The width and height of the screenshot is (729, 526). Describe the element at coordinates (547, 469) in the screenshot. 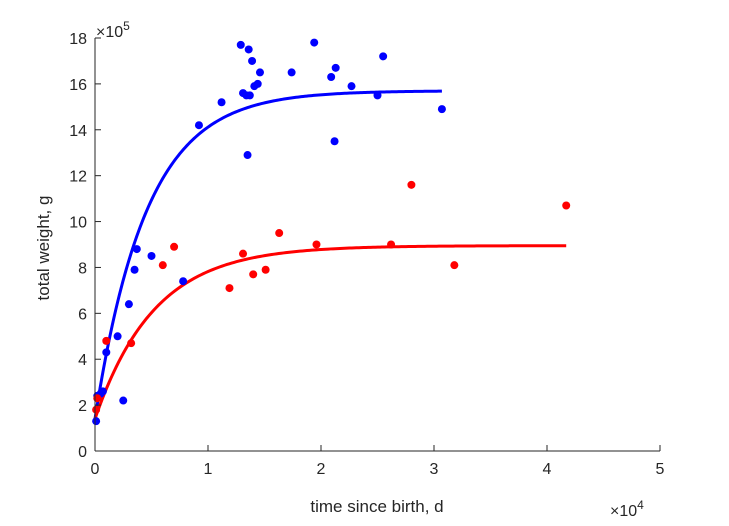

I see `x-tick-label: 4` at that location.